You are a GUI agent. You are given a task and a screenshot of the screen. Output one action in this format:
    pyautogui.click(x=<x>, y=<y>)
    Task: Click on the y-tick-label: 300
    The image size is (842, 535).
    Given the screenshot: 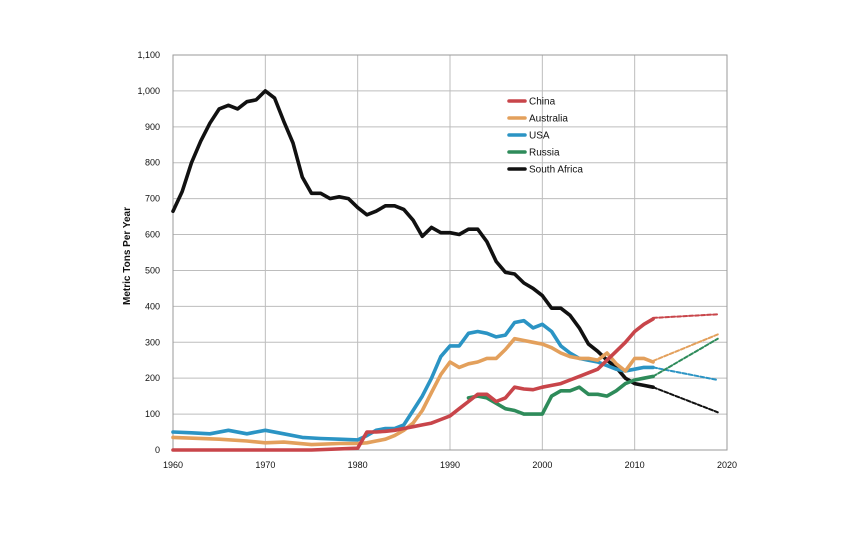 What is the action you would take?
    pyautogui.click(x=152, y=342)
    